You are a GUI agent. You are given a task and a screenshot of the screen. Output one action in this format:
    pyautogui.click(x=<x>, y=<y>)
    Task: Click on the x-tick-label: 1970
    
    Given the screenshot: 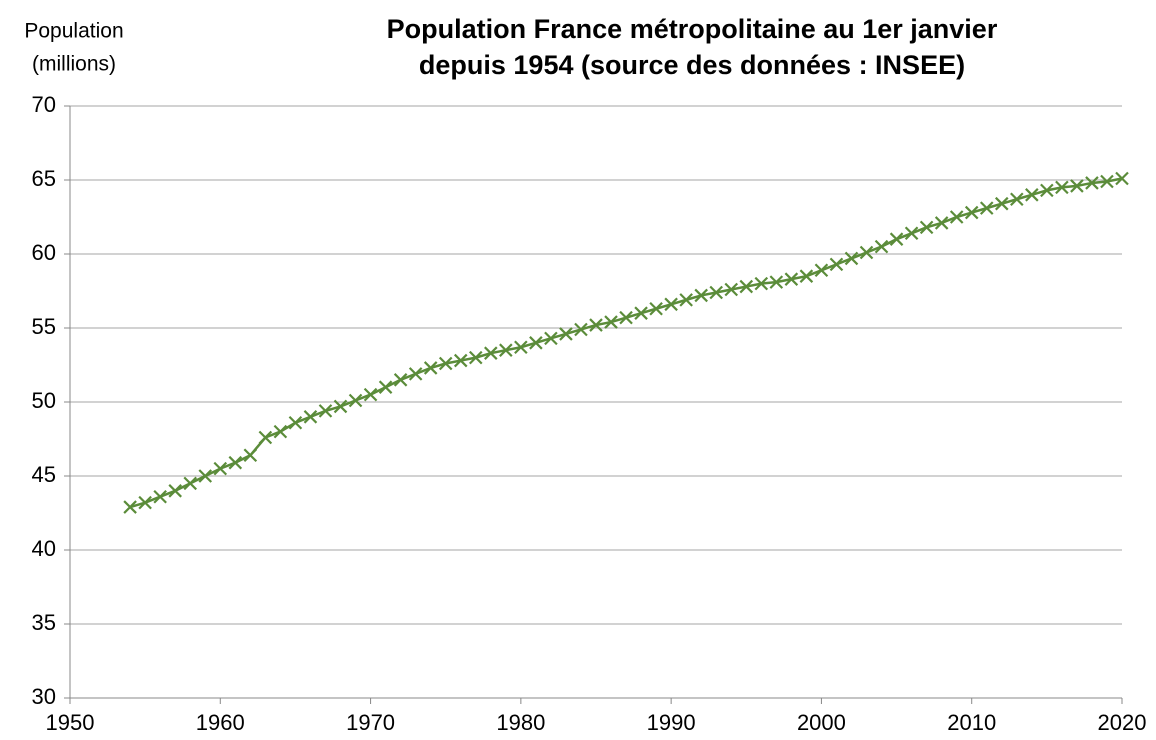 What is the action you would take?
    pyautogui.click(x=370, y=722)
    